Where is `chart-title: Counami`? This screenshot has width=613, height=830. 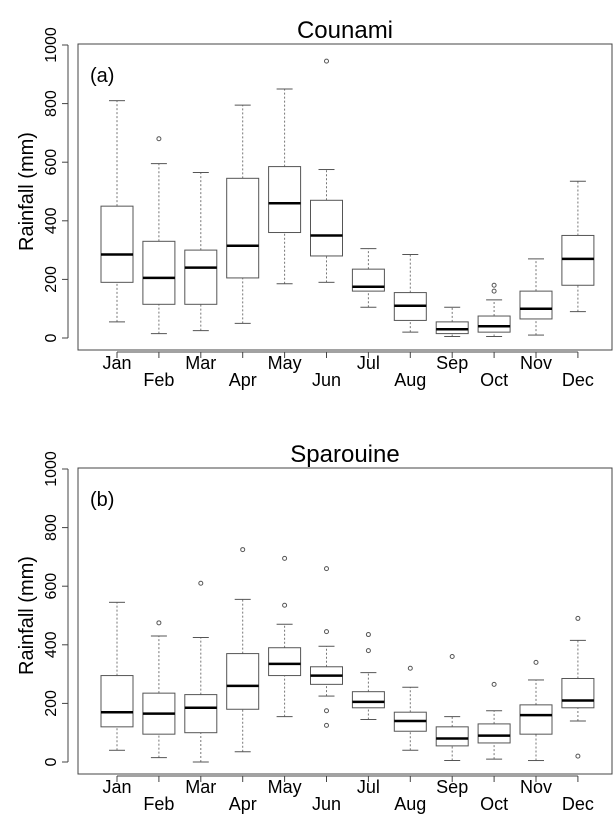 chart-title: Counami is located at coordinates (345, 30).